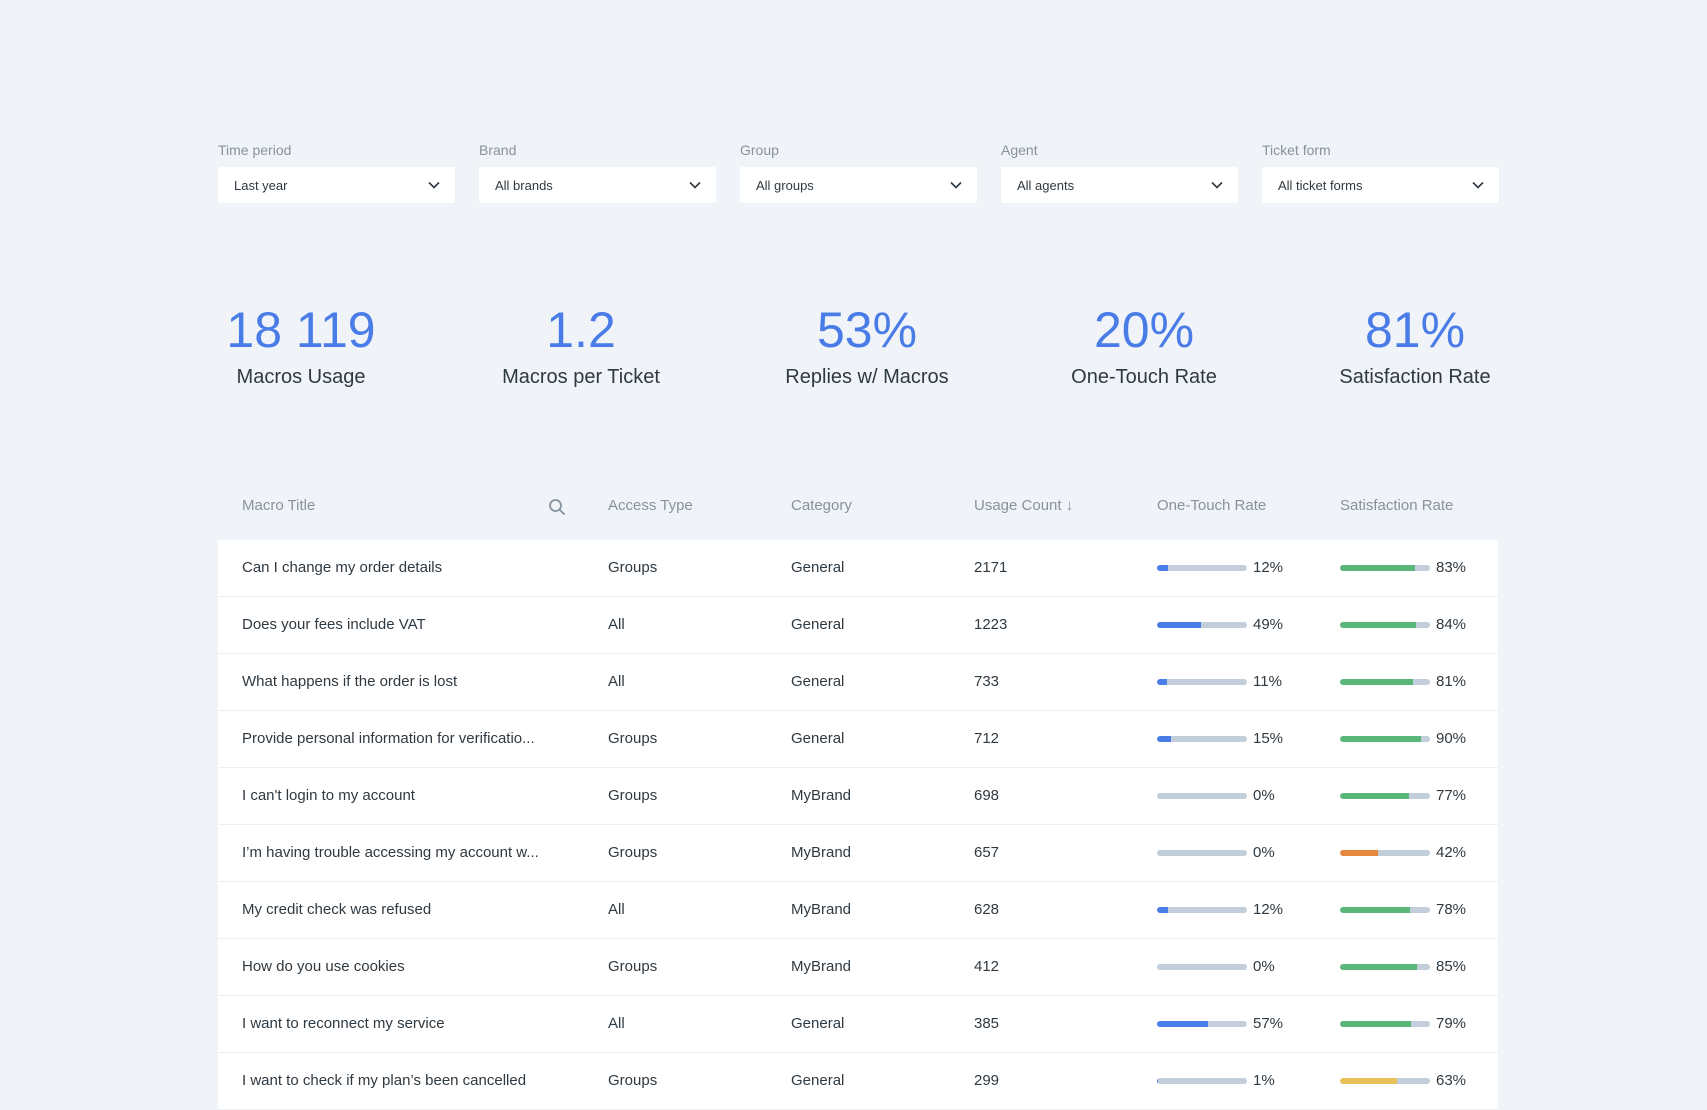 Image resolution: width=1707 pixels, height=1110 pixels. I want to click on filter-label: Agent, so click(1019, 150).